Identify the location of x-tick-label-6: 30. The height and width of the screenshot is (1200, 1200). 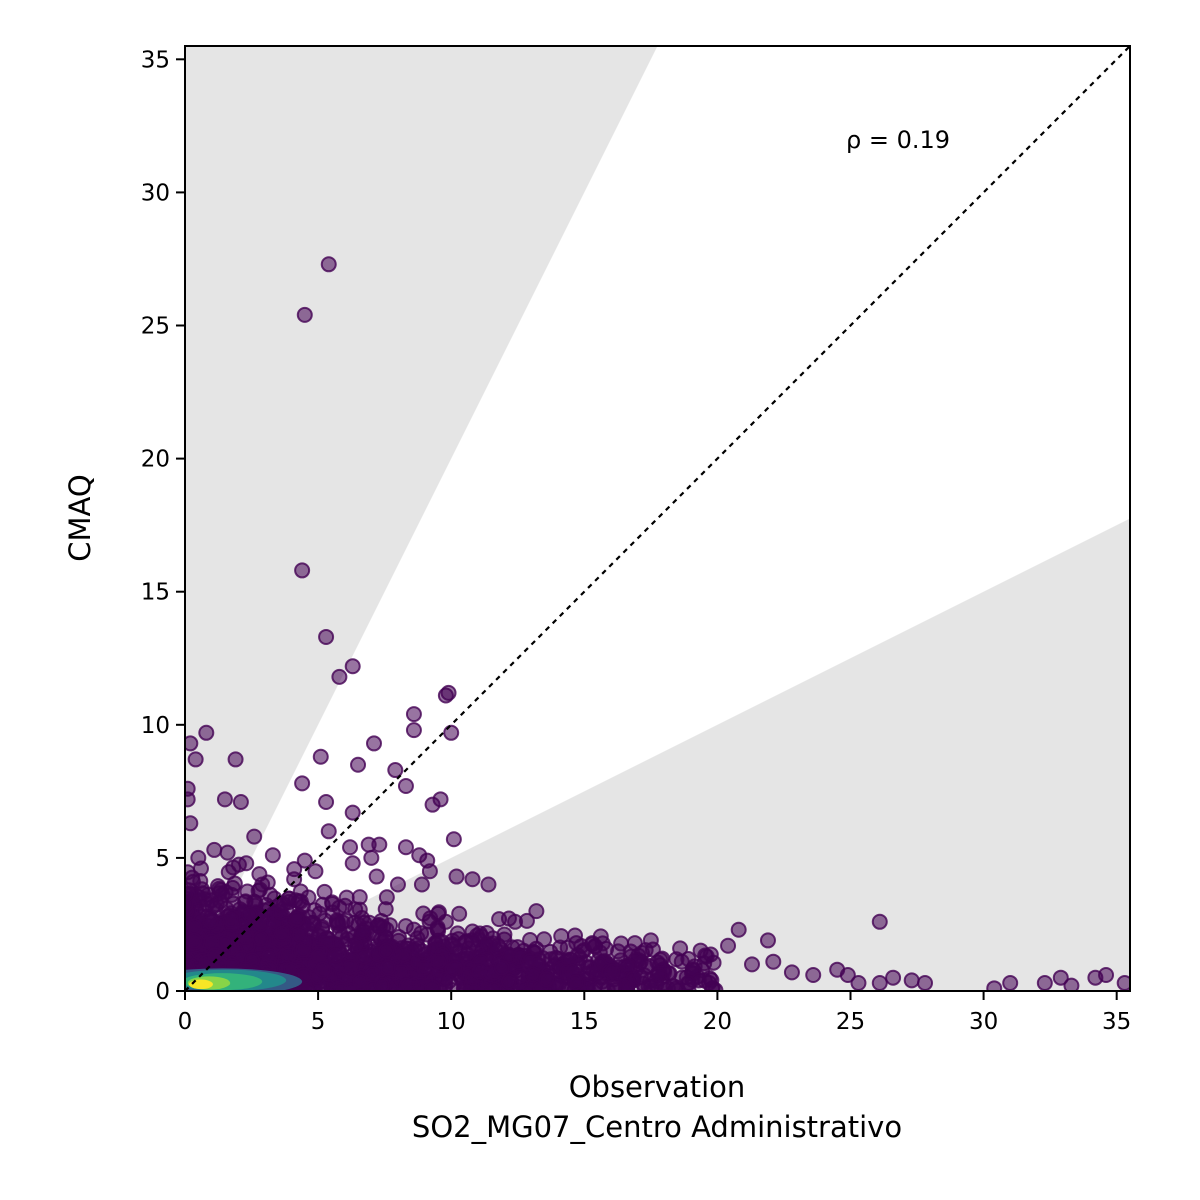
(983, 1022).